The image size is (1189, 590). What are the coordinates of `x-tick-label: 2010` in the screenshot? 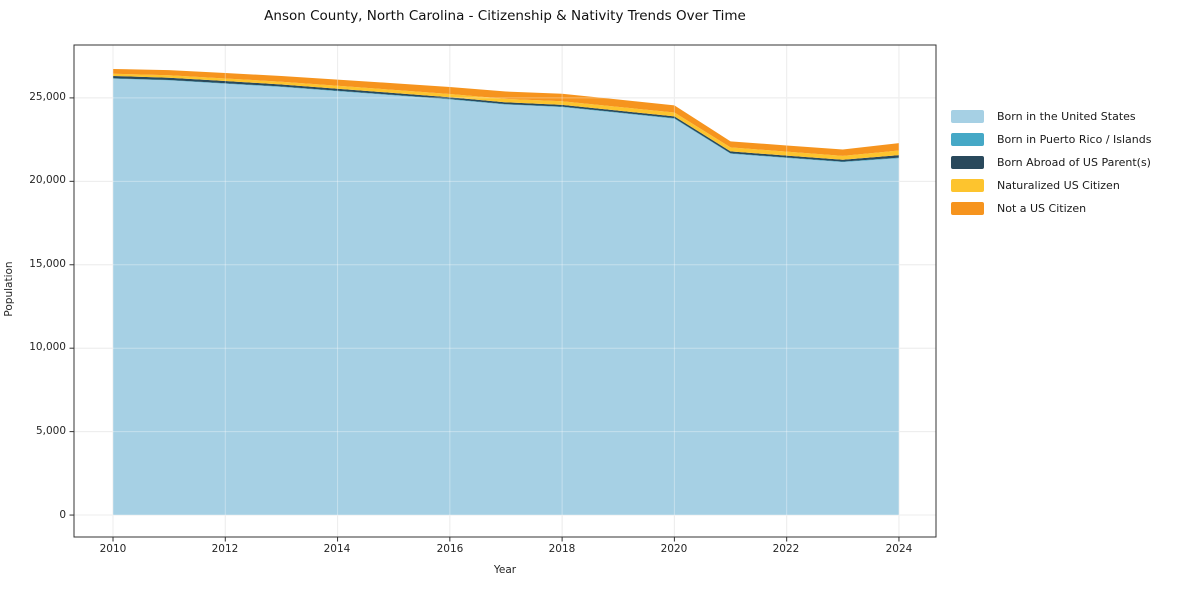 It's located at (113, 549).